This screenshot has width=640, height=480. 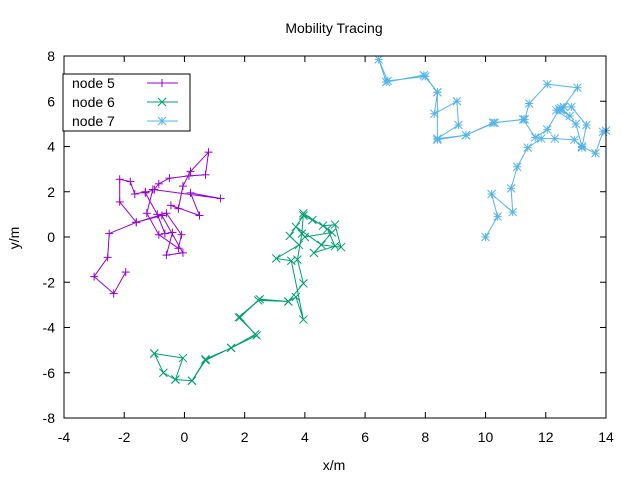 What do you see at coordinates (93, 102) in the screenshot?
I see `legend-label: node 6` at bounding box center [93, 102].